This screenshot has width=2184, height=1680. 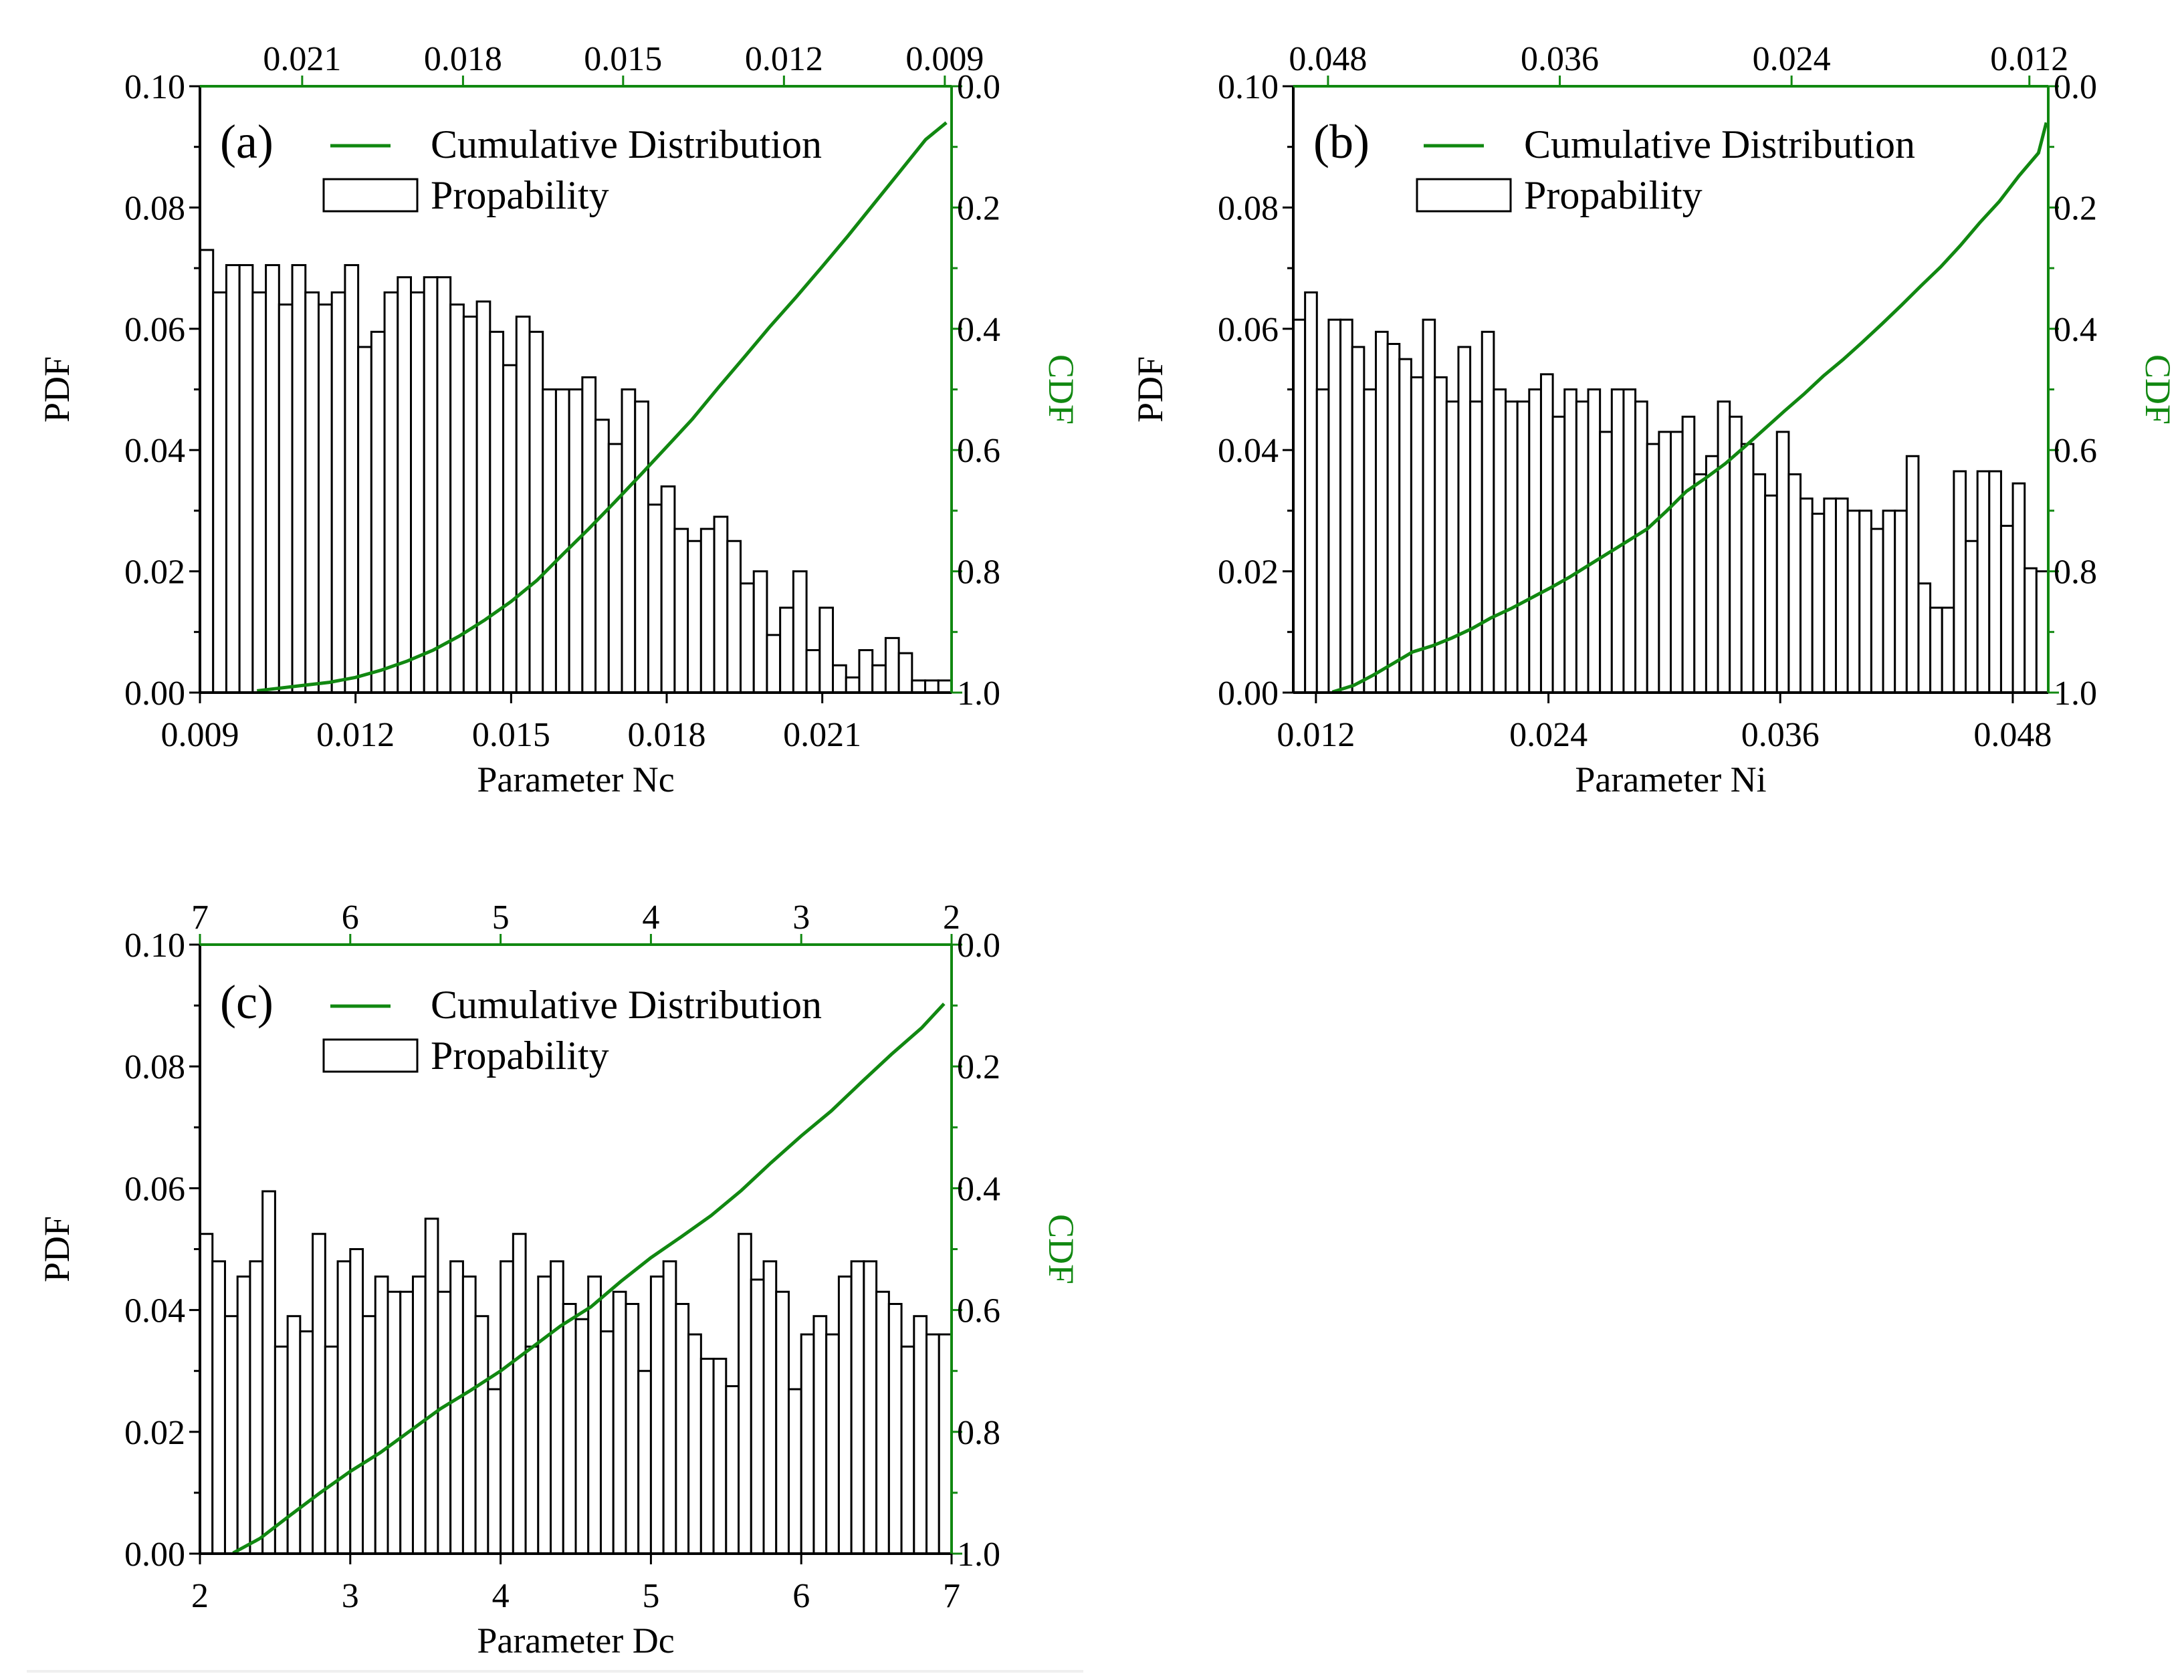 I want to click on x-tick-label: 0.015, so click(x=511, y=735).